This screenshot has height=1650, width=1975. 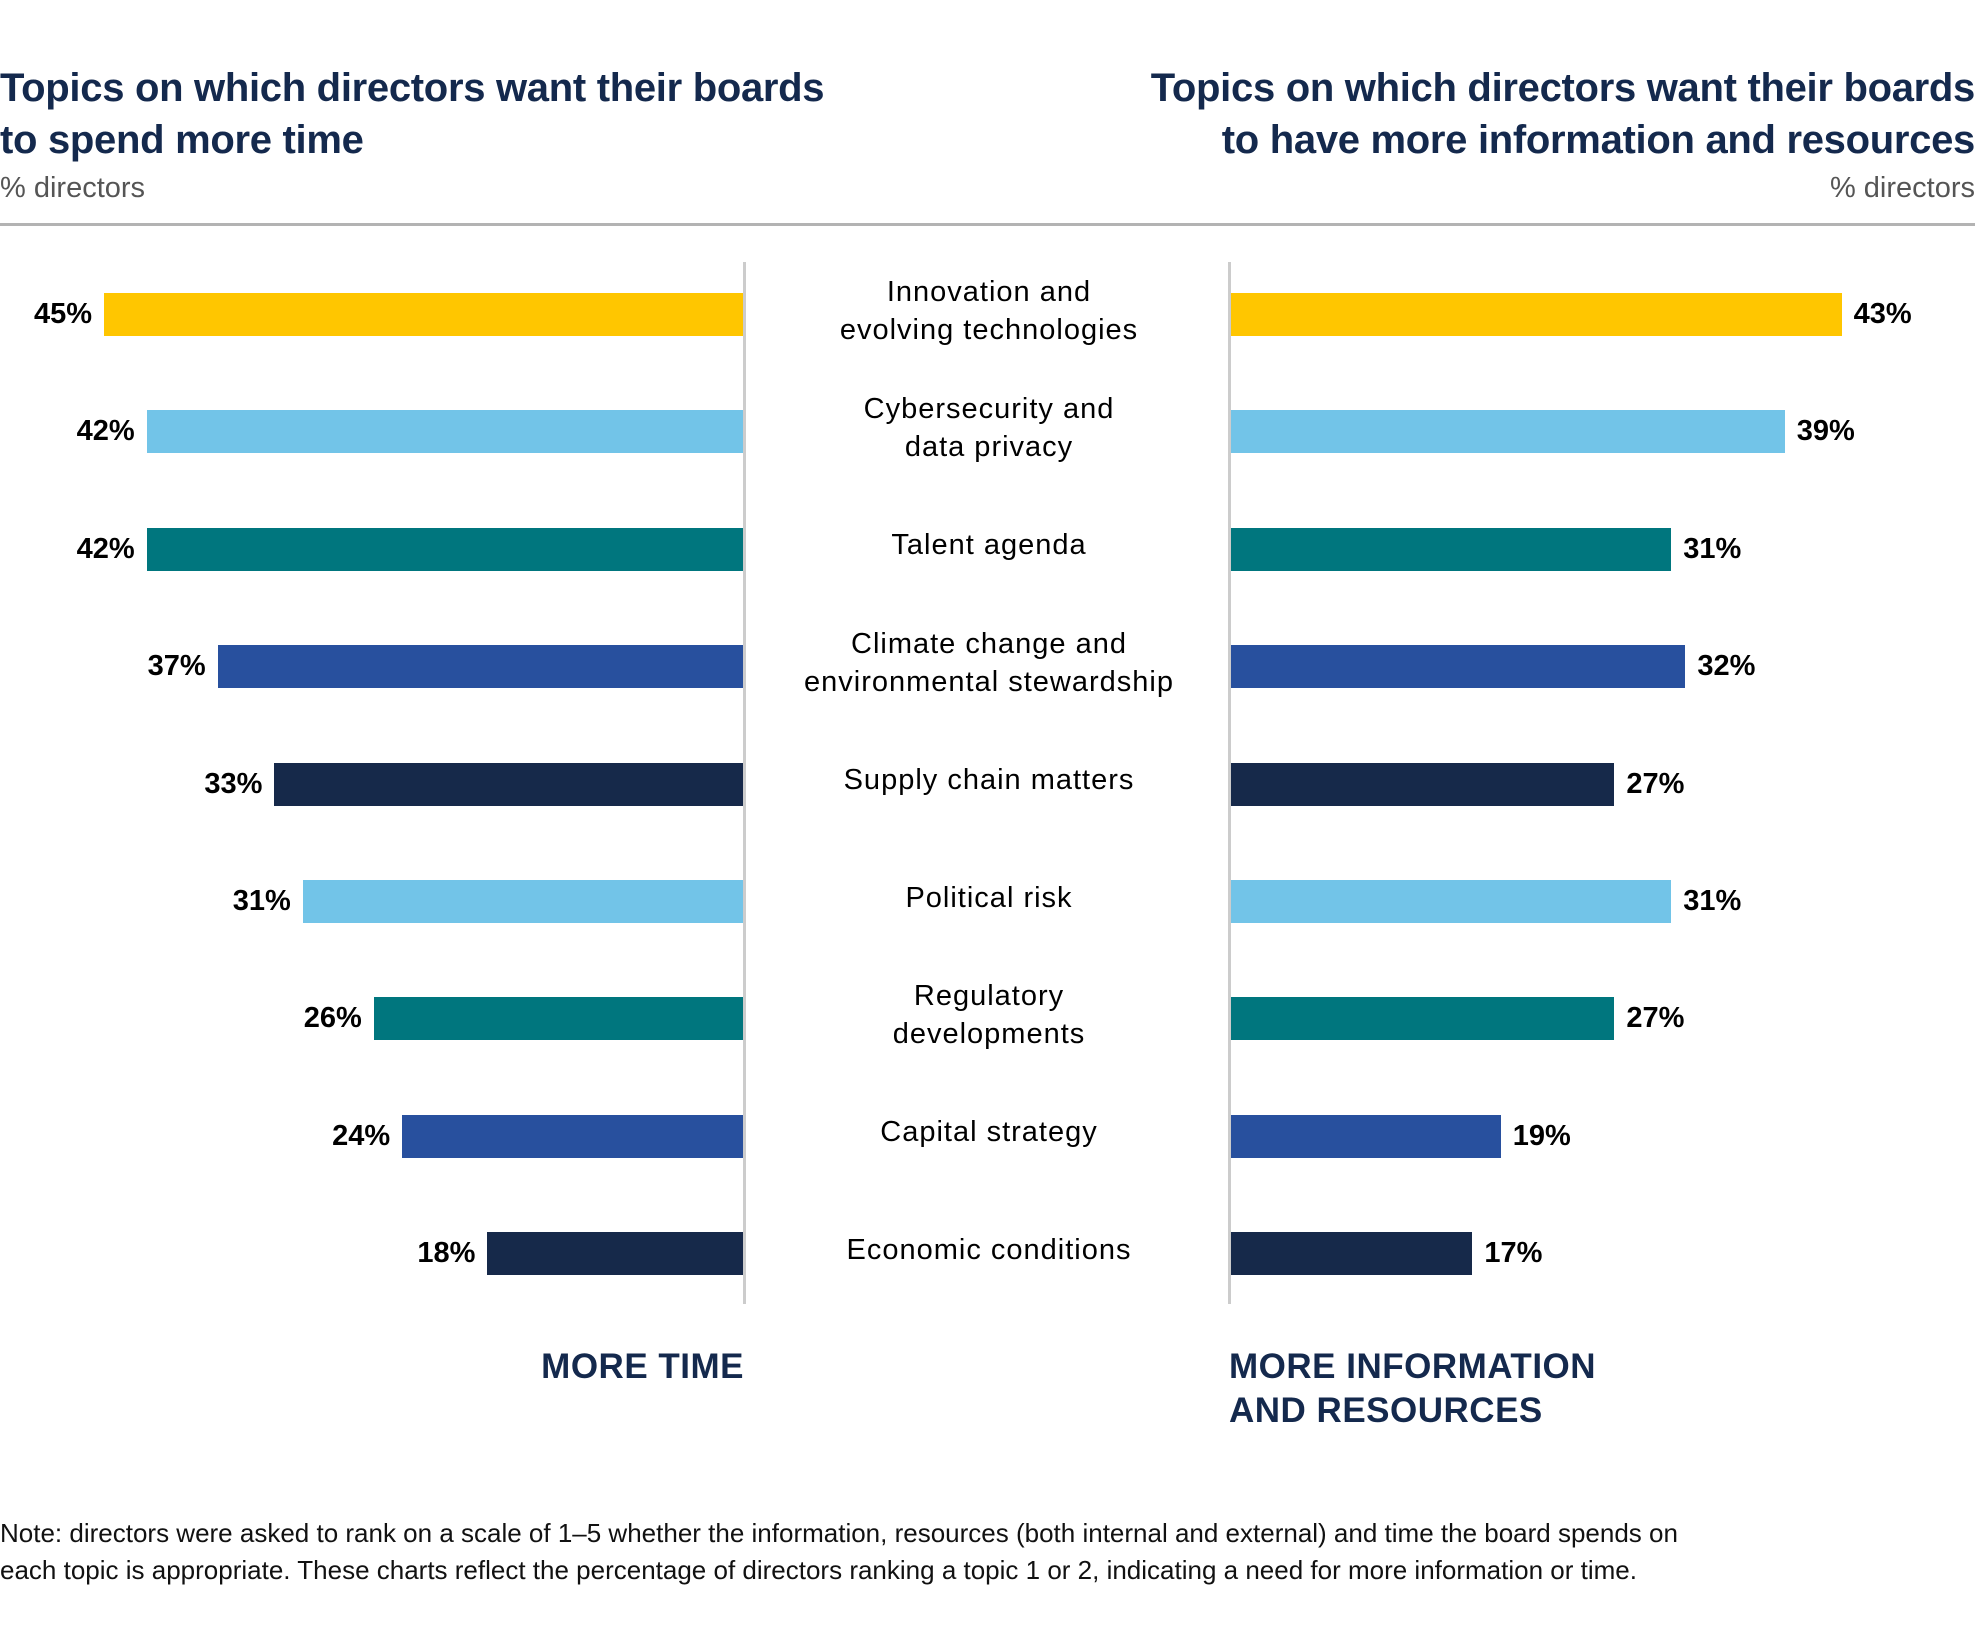 What do you see at coordinates (1413, 1366) in the screenshot?
I see `more-info-label-line1: MORE INFORMATION` at bounding box center [1413, 1366].